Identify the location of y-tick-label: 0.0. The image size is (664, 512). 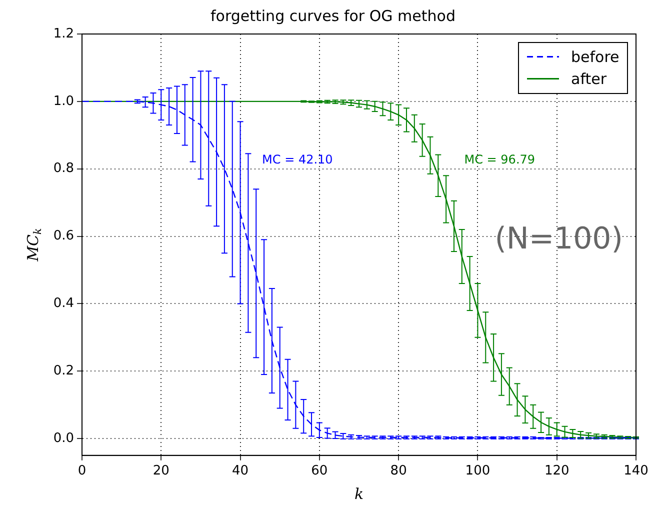
(63, 438).